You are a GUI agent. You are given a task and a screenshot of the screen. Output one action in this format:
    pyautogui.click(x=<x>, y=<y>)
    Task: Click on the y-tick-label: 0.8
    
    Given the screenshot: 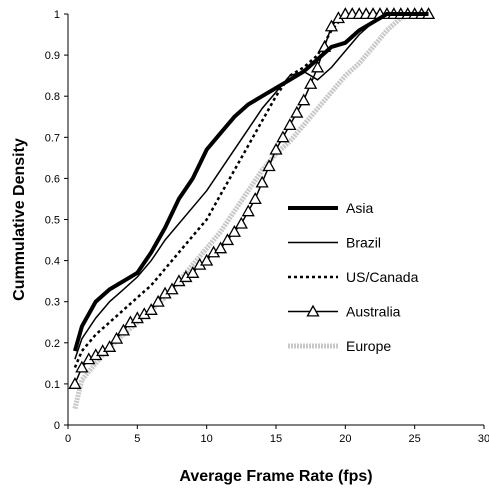 What is the action you would take?
    pyautogui.click(x=52, y=97)
    